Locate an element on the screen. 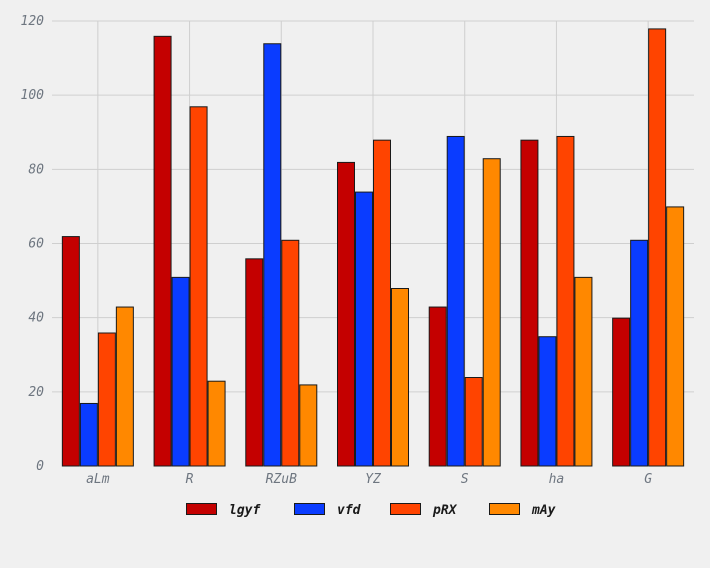 Image resolution: width=710 pixels, height=568 pixels. bar-vfd-YZ is located at coordinates (364, 329).